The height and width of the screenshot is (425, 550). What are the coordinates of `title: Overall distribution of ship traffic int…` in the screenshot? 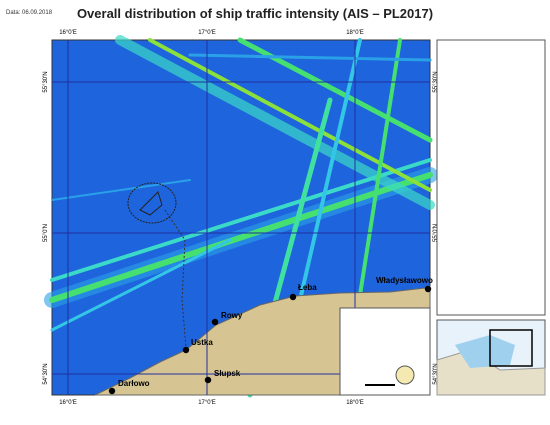 It's located at (255, 13).